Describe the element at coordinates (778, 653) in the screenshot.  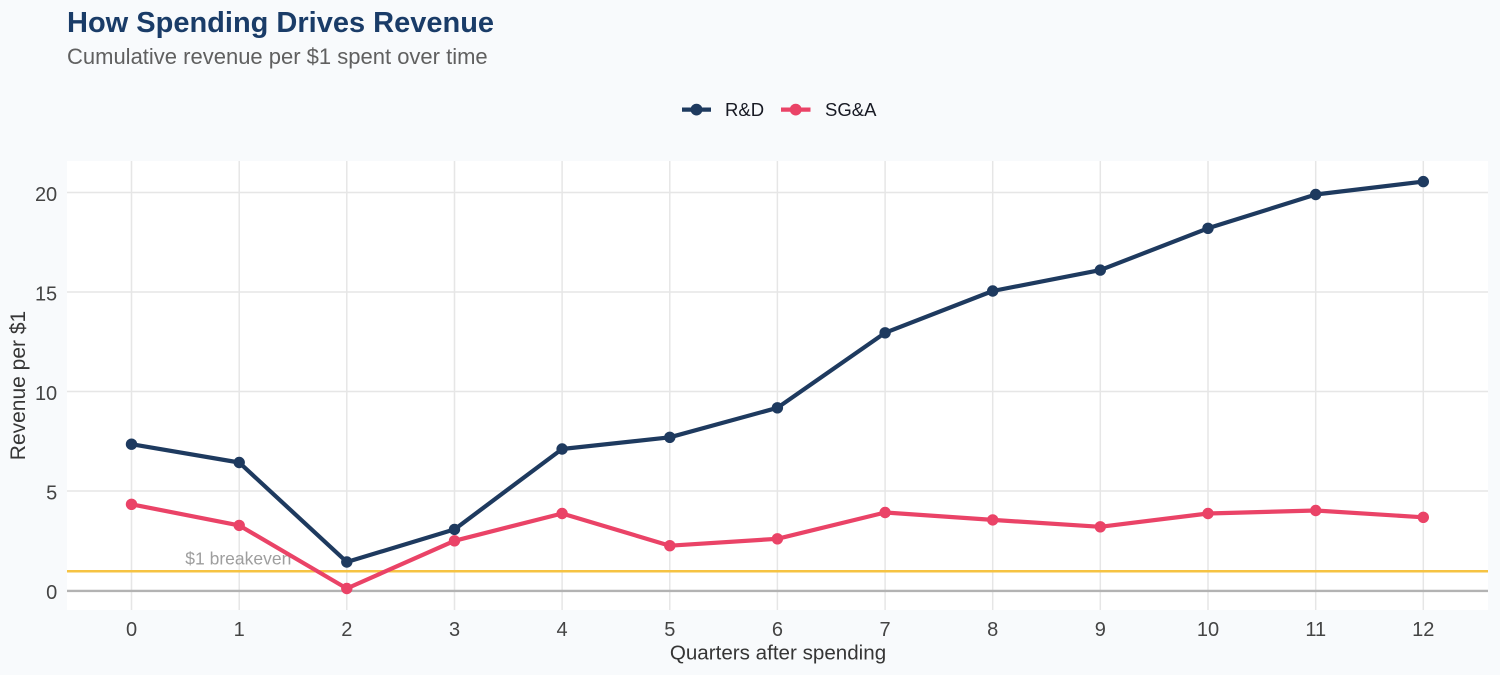
I see `svg-text: Quarters after spending` at that location.